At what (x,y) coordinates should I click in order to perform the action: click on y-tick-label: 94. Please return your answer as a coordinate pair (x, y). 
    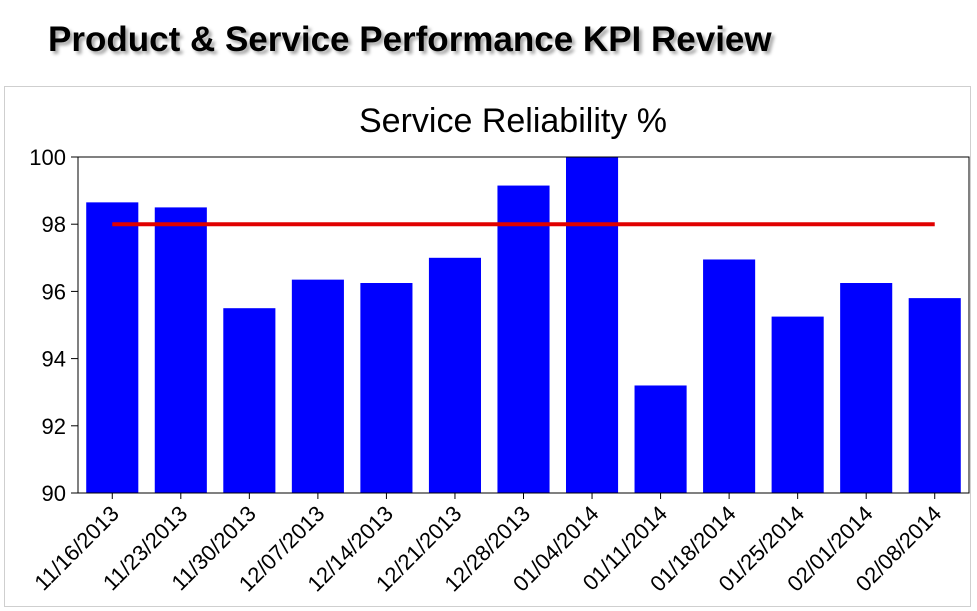
    Looking at the image, I should click on (54, 359).